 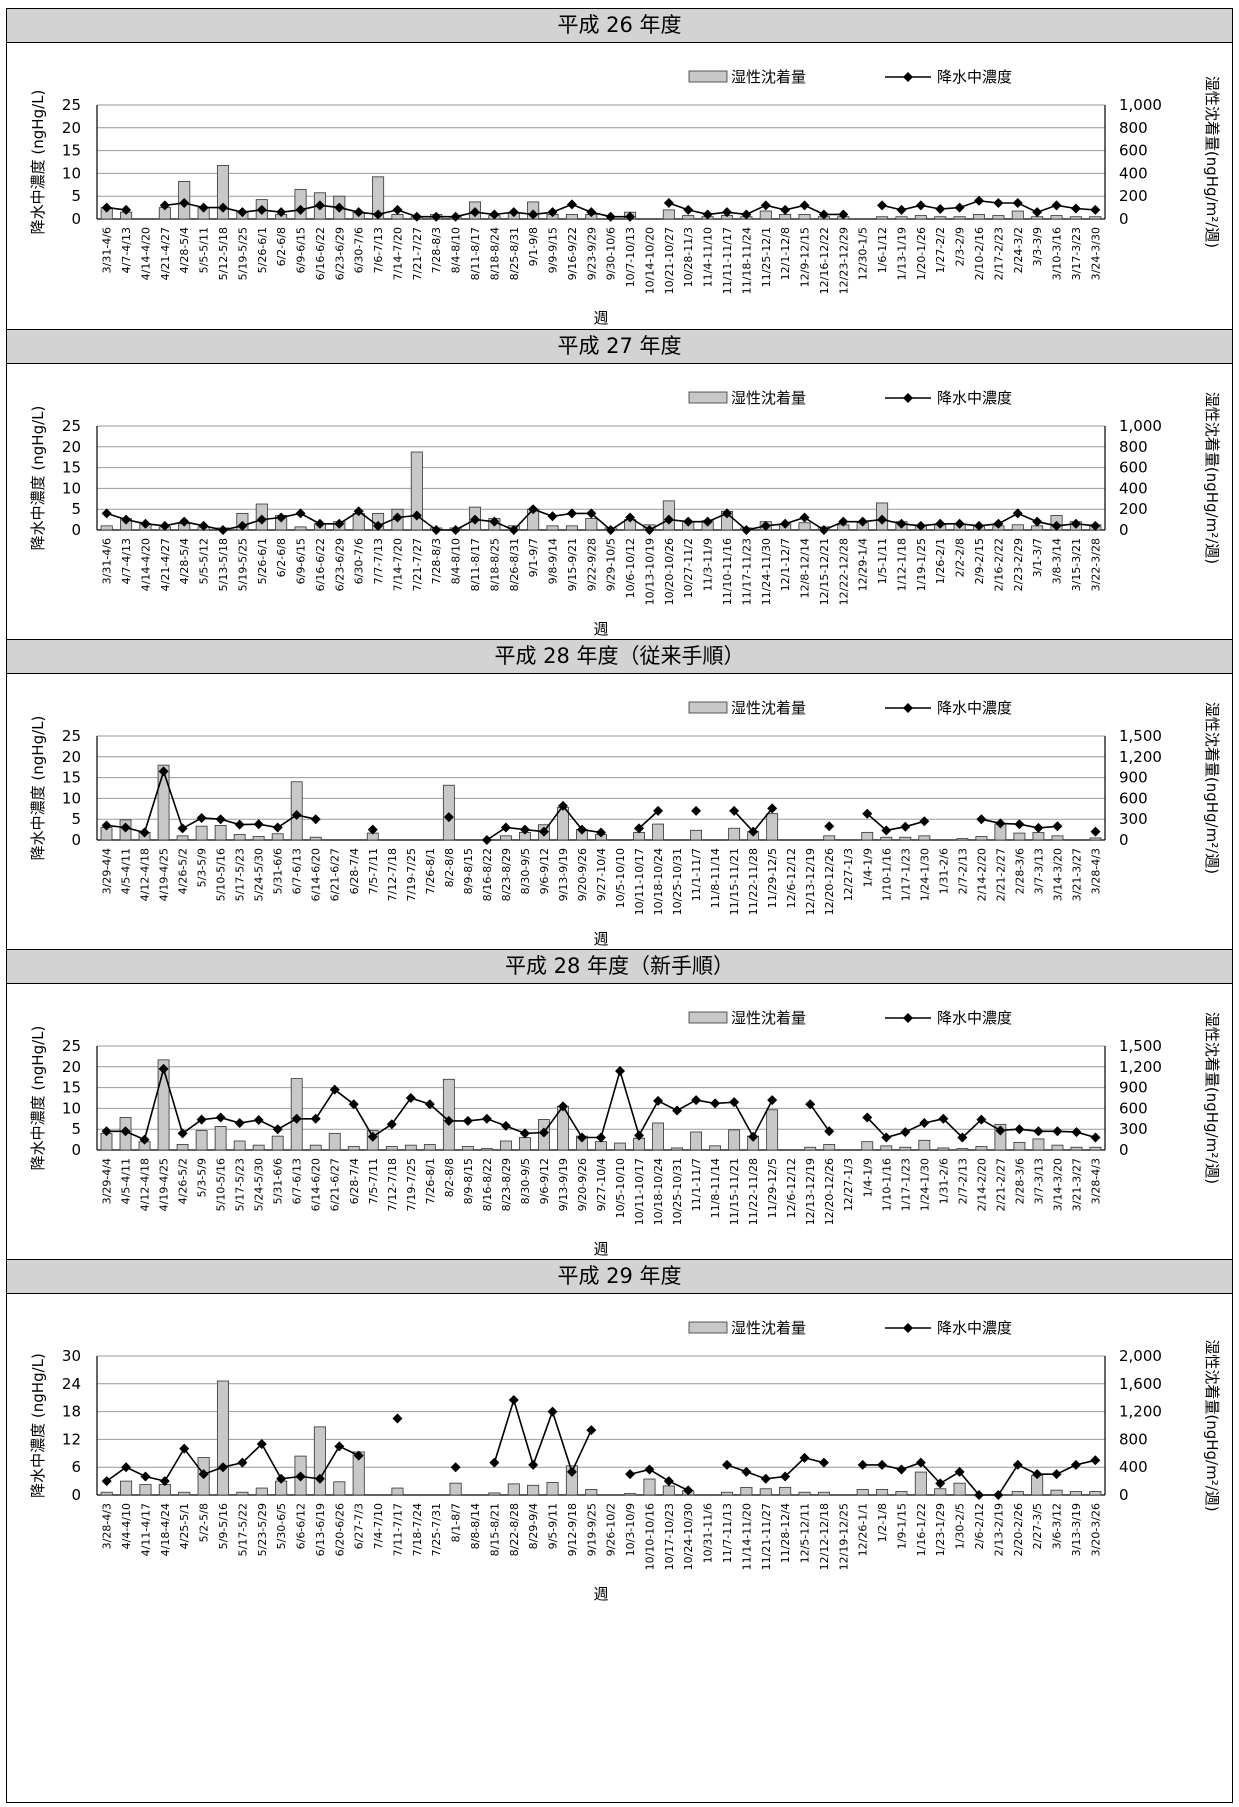 I want to click on y-tick-label: 18, so click(x=71, y=1412).